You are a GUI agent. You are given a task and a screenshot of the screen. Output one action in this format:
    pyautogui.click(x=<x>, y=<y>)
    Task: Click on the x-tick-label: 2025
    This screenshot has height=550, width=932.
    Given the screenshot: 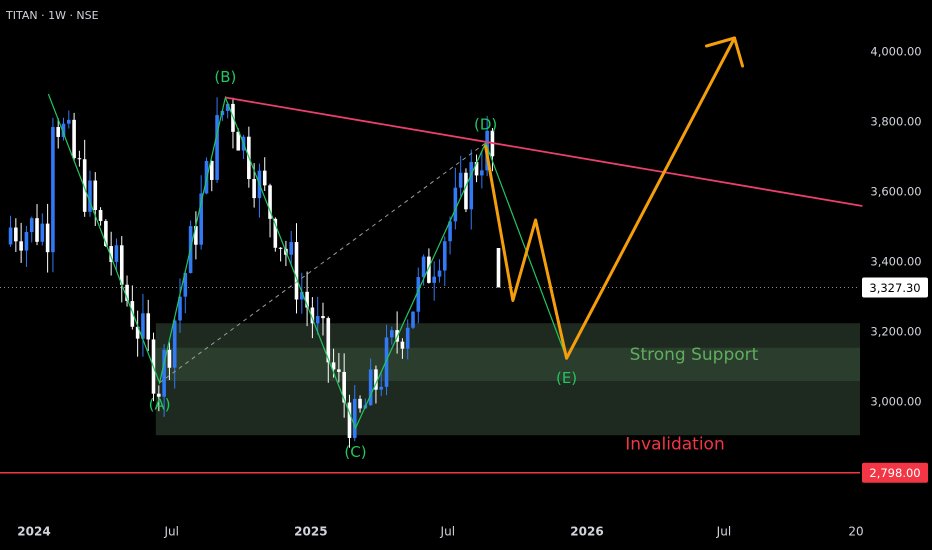 What is the action you would take?
    pyautogui.click(x=310, y=532)
    